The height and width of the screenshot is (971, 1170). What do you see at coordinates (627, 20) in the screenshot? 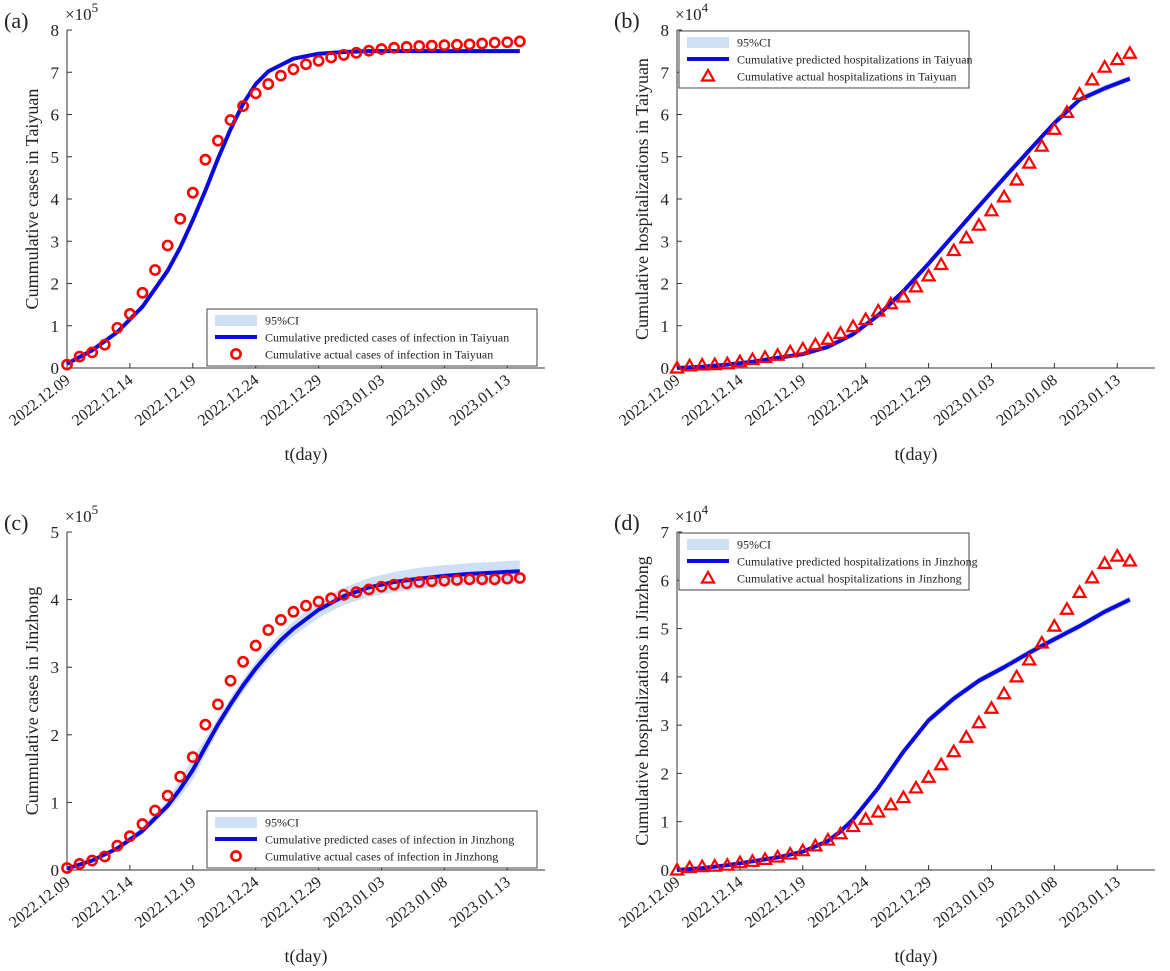
I see `panel-label: (b)` at bounding box center [627, 20].